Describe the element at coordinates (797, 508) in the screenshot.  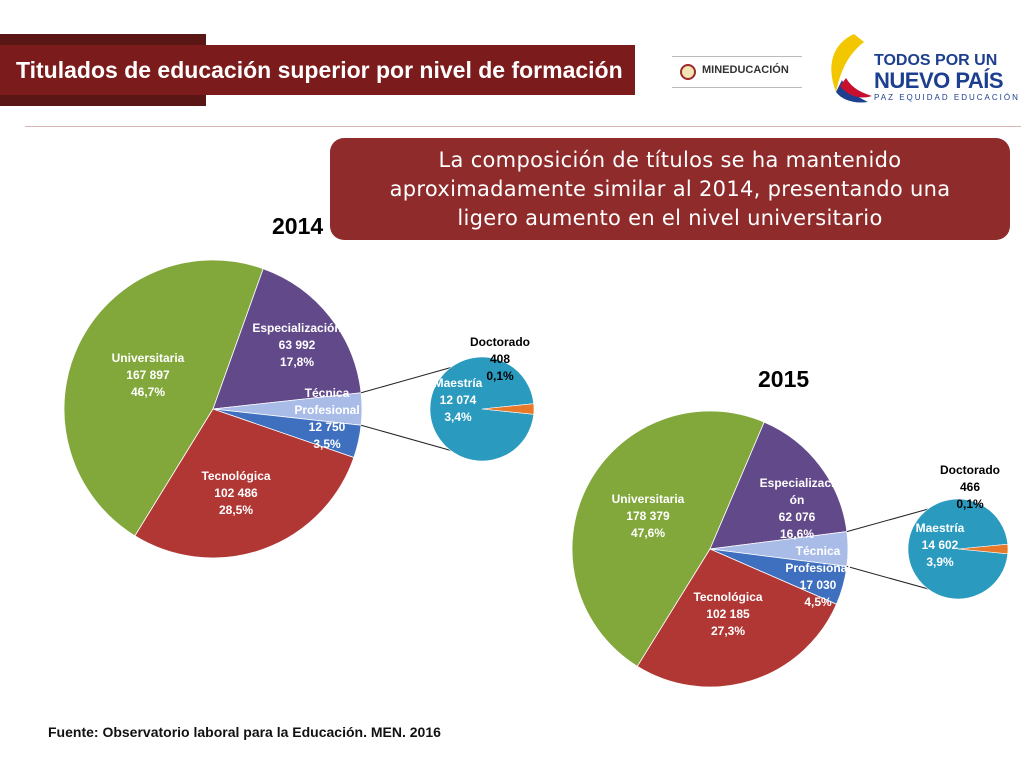
I see `data-label: Especializaci ón 62 076 16,6%` at that location.